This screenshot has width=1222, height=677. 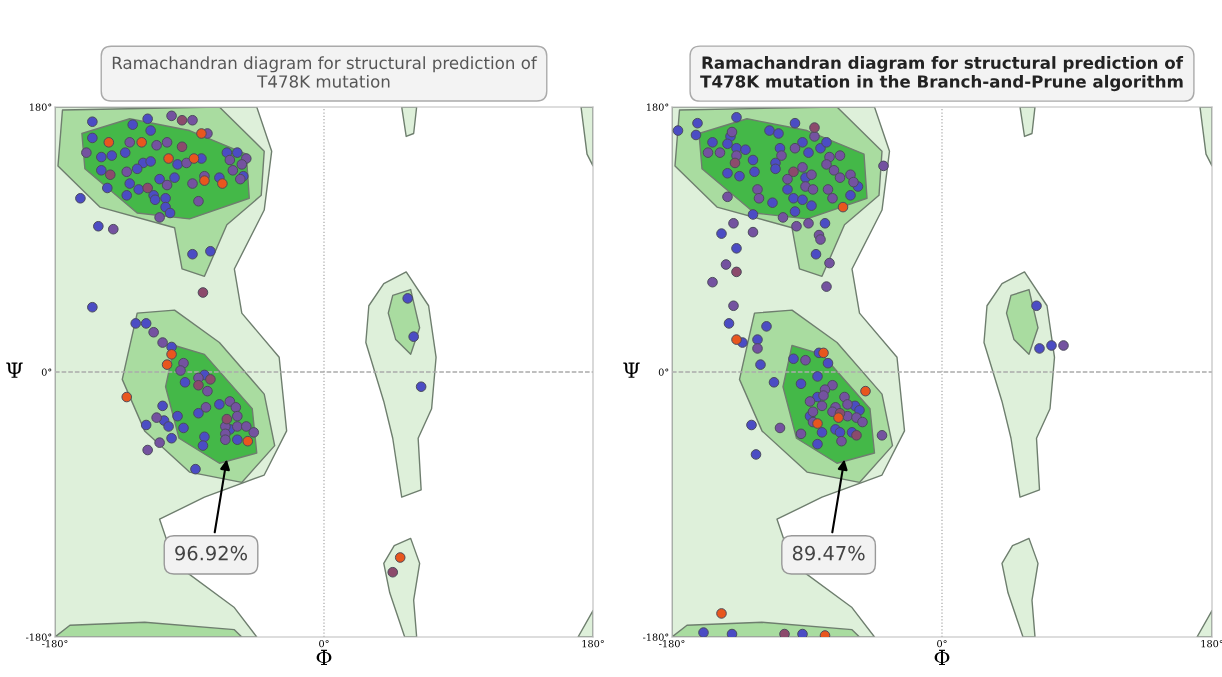 What do you see at coordinates (211, 553) in the screenshot?
I see `annotation: 96.92%` at bounding box center [211, 553].